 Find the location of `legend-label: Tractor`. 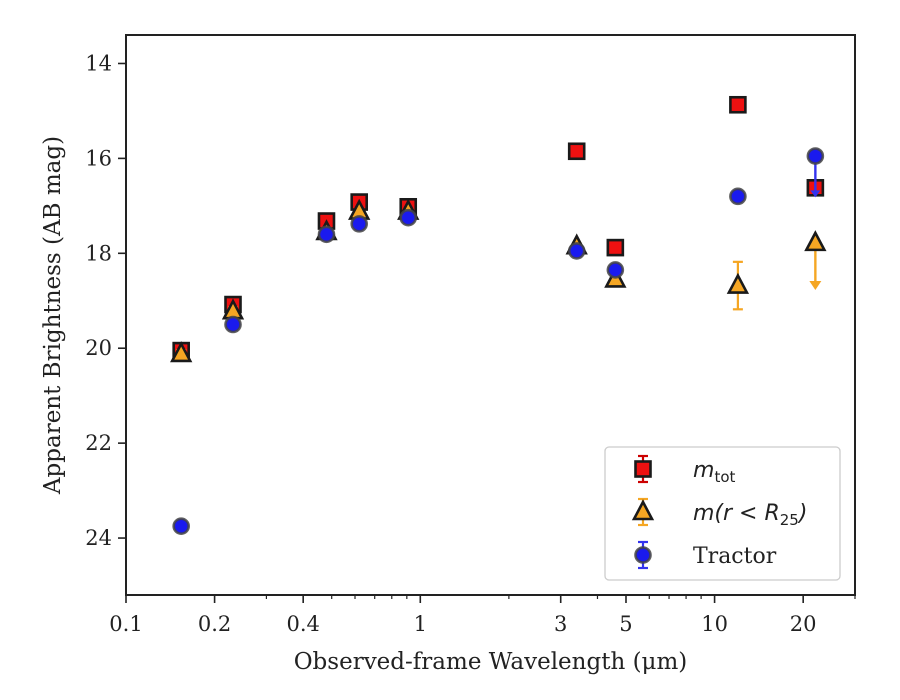

legend-label: Tractor is located at coordinates (735, 556).